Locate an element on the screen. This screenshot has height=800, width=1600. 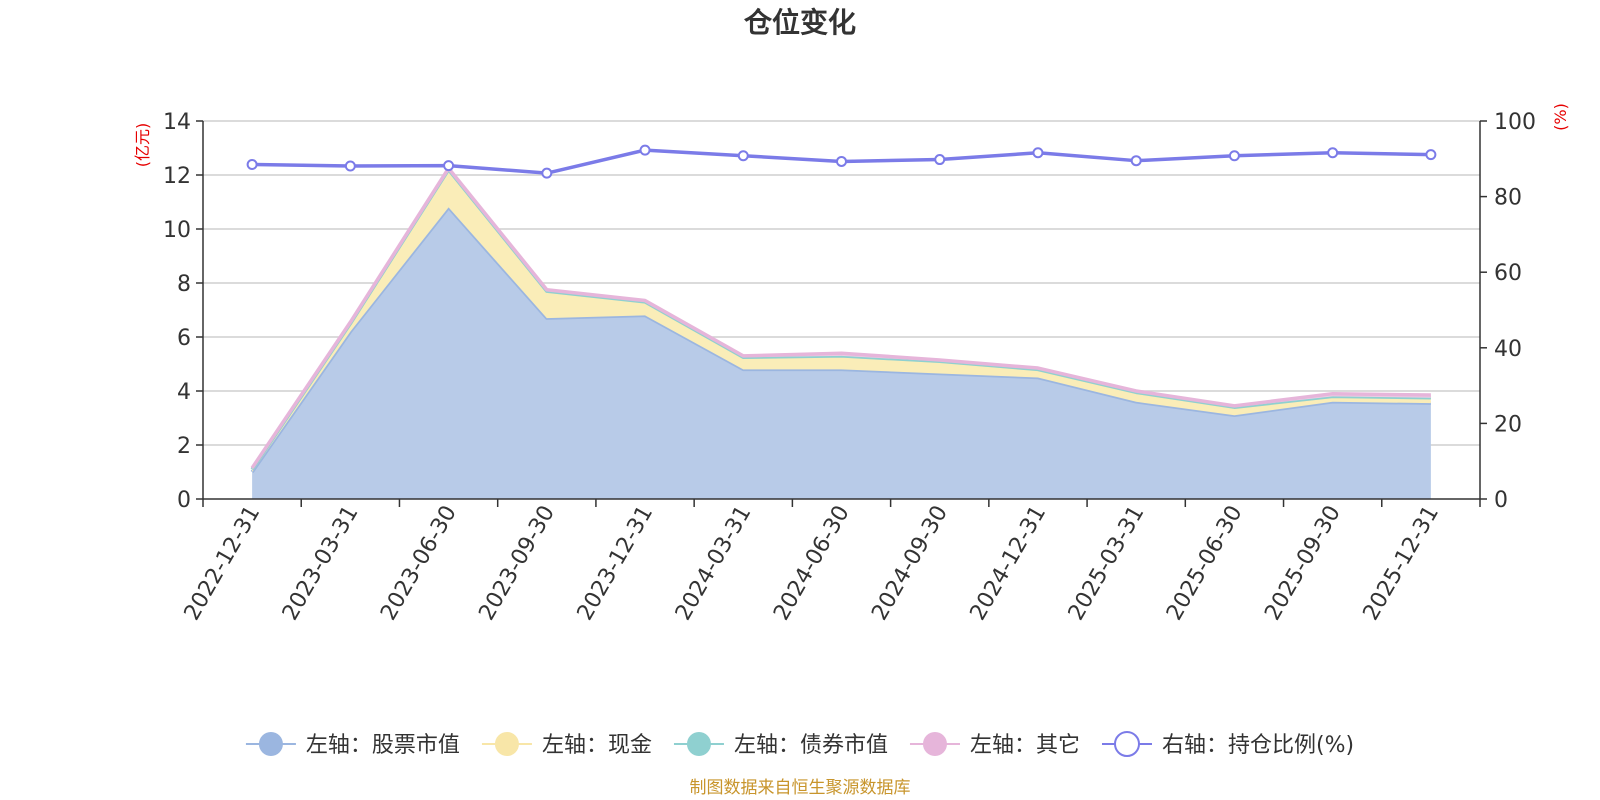
x-axis-tick-label: 2023-06-30 is located at coordinates (419, 563).